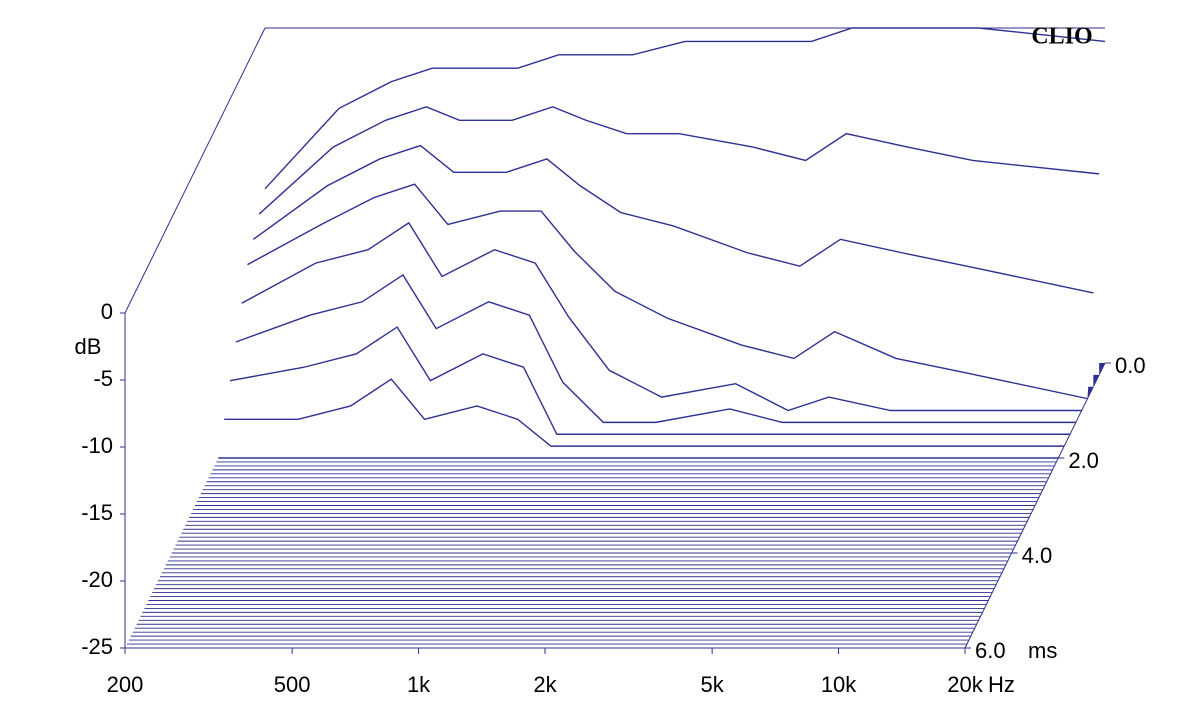 Image resolution: width=1200 pixels, height=721 pixels. Describe the element at coordinates (97, 512) in the screenshot. I see `y-tick-label: -15` at that location.